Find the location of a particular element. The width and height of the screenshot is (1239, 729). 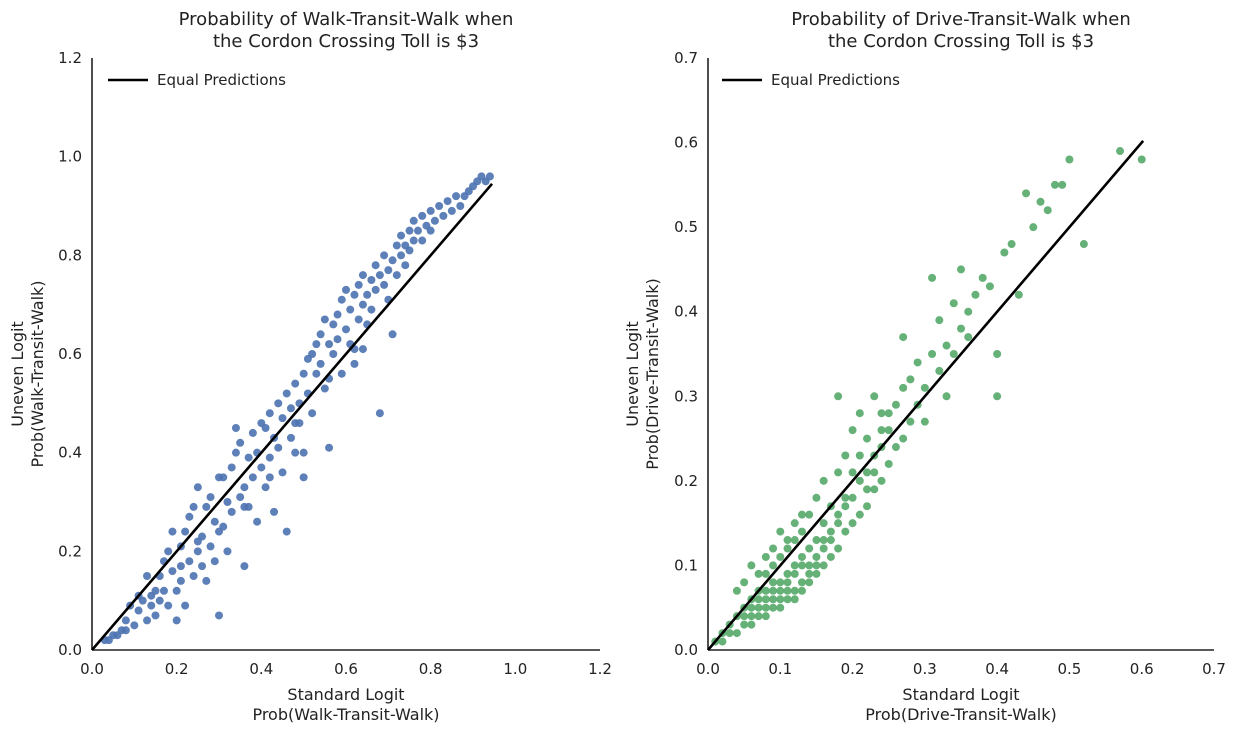

chart-title-line-2: the Cordon Crossing Toll is $3 is located at coordinates (961, 41).